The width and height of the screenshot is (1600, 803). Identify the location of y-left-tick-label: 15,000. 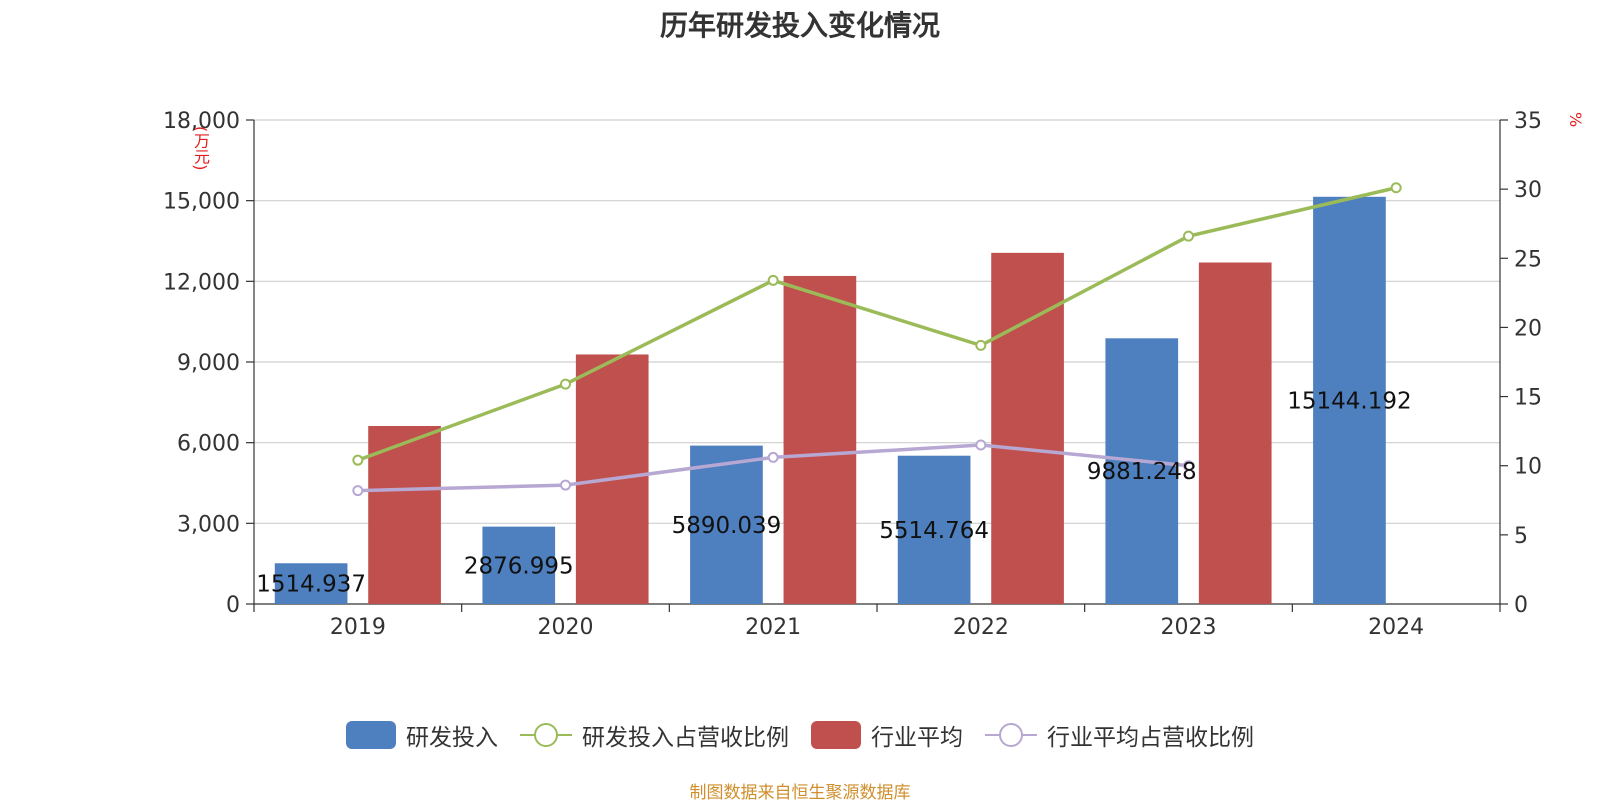
(201, 202).